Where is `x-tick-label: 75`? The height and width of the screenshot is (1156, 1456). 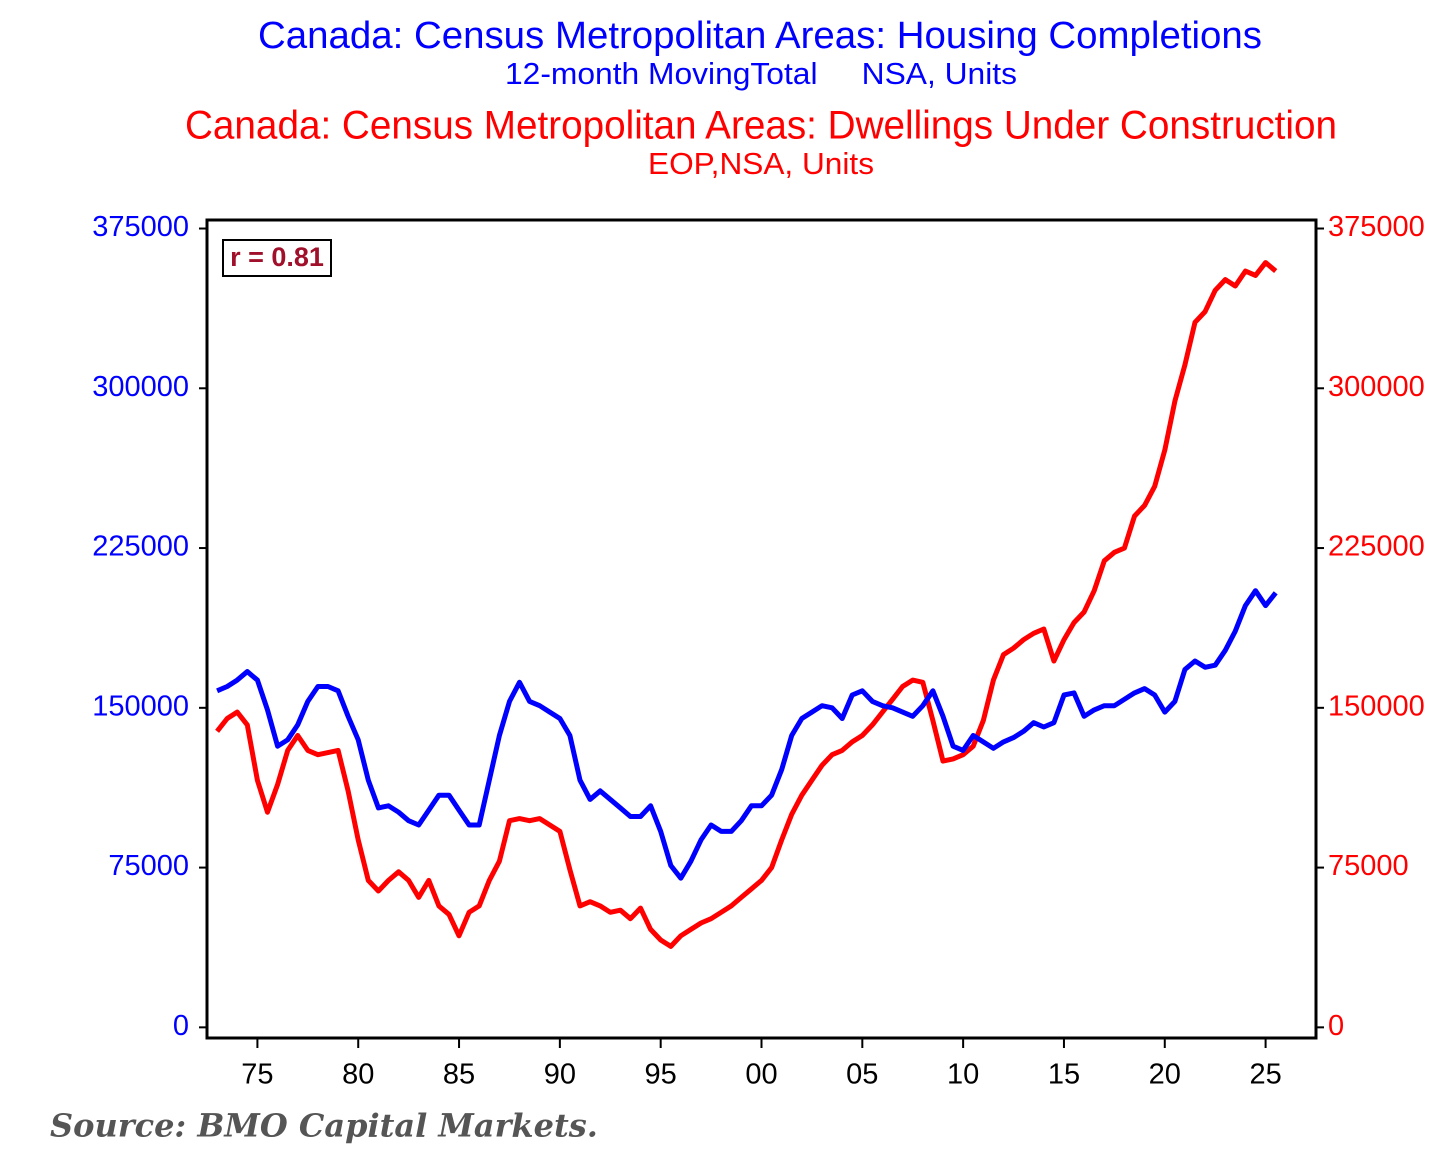
x-tick-label: 75 is located at coordinates (257, 1075).